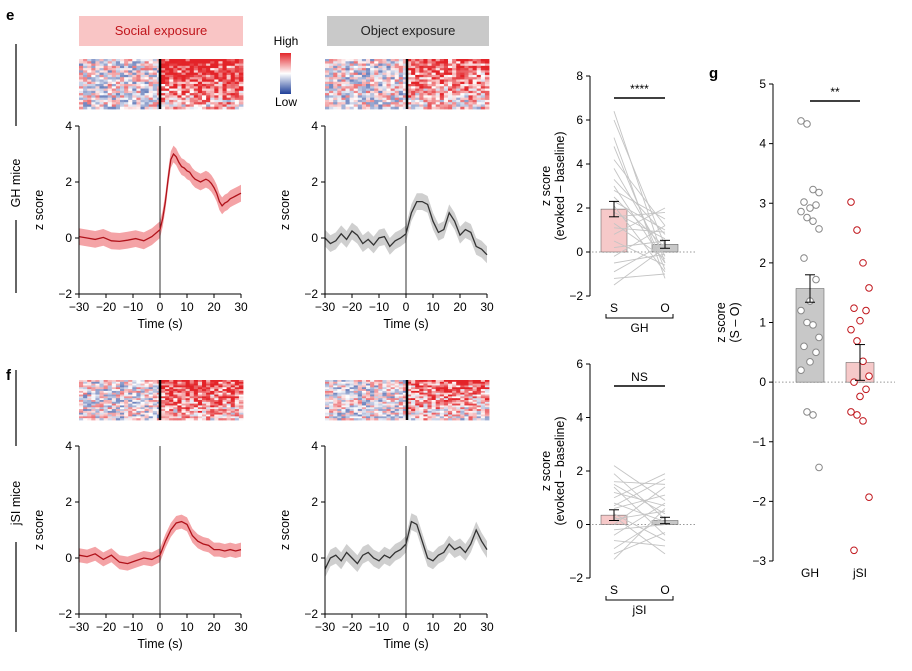 This screenshot has height=671, width=912. What do you see at coordinates (406, 627) in the screenshot?
I see `x-tick-label: 0` at bounding box center [406, 627].